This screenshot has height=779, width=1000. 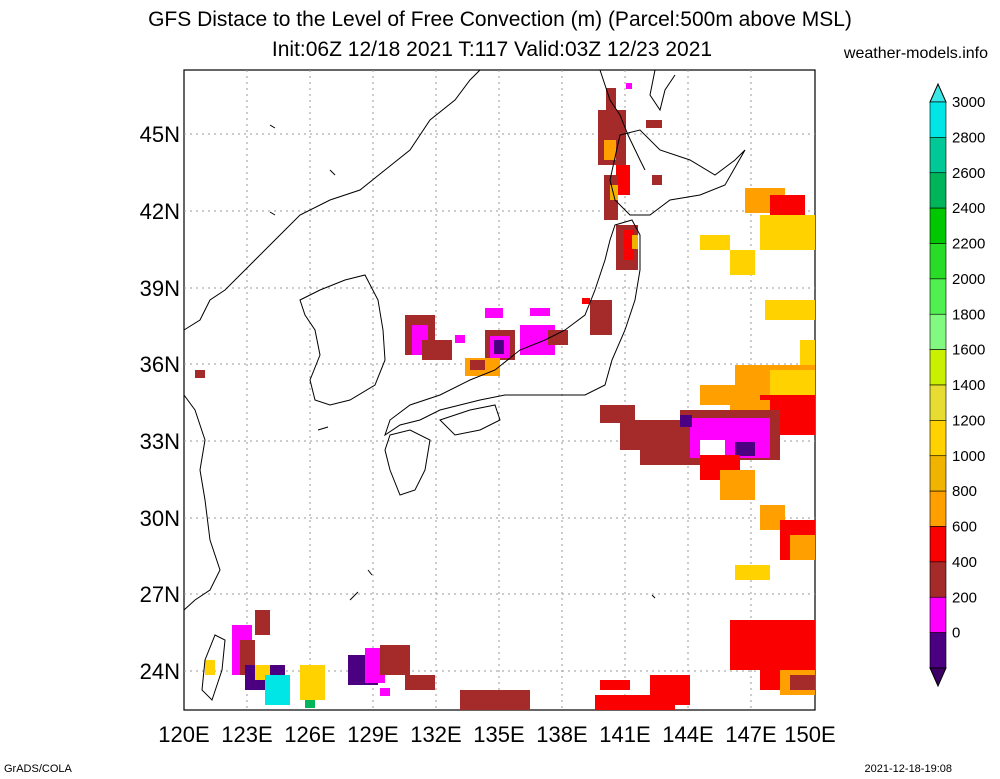 What do you see at coordinates (435, 734) in the screenshot?
I see `lon-label: 132E` at bounding box center [435, 734].